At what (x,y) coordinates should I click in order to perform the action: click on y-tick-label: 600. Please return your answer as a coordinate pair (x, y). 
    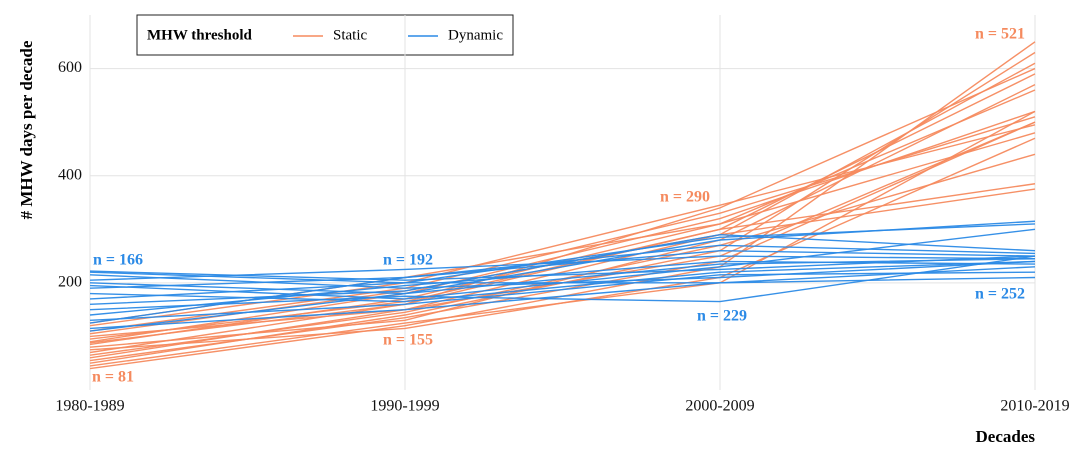
    Looking at the image, I should click on (70, 67).